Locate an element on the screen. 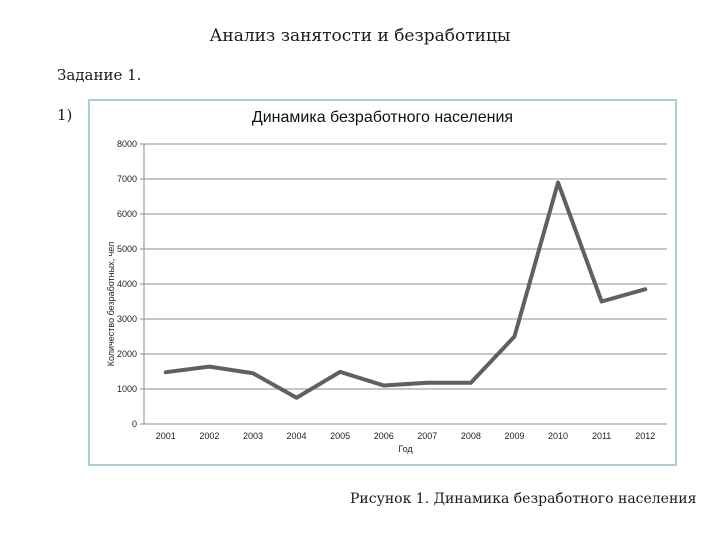 This screenshot has width=720, height=540. x-tick-label: 2003 is located at coordinates (253, 436).